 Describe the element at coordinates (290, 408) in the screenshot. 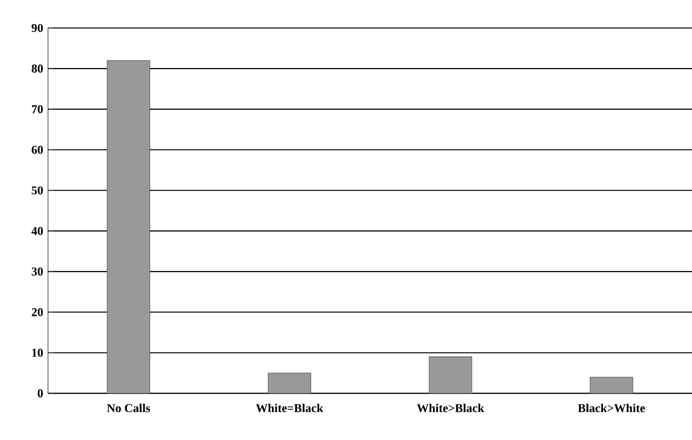

I see `x-tick-label: White=Black` at that location.